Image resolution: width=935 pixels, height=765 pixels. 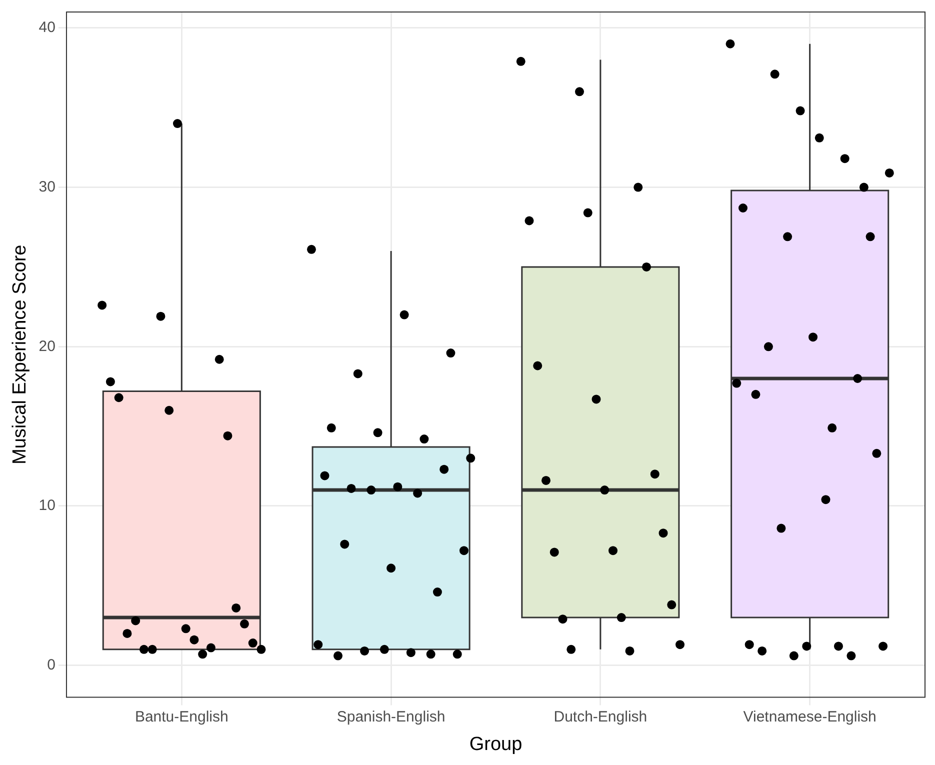 I want to click on y-tick-label: 20, so click(x=47, y=346).